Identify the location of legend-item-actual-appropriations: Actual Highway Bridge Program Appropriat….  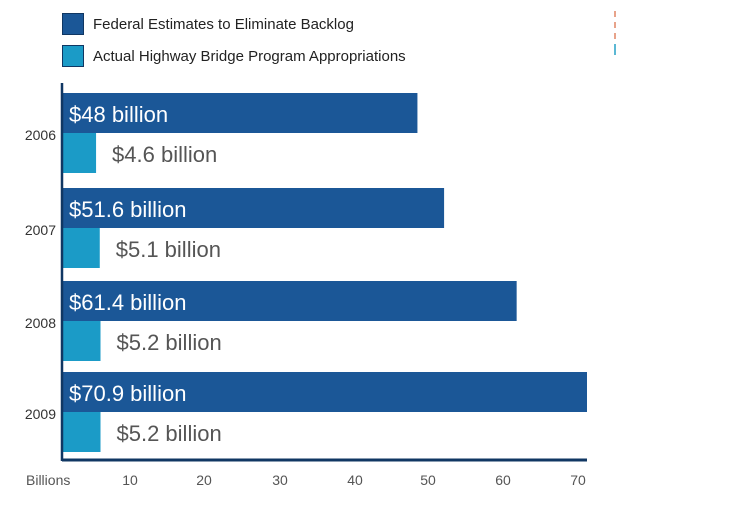
(234, 56).